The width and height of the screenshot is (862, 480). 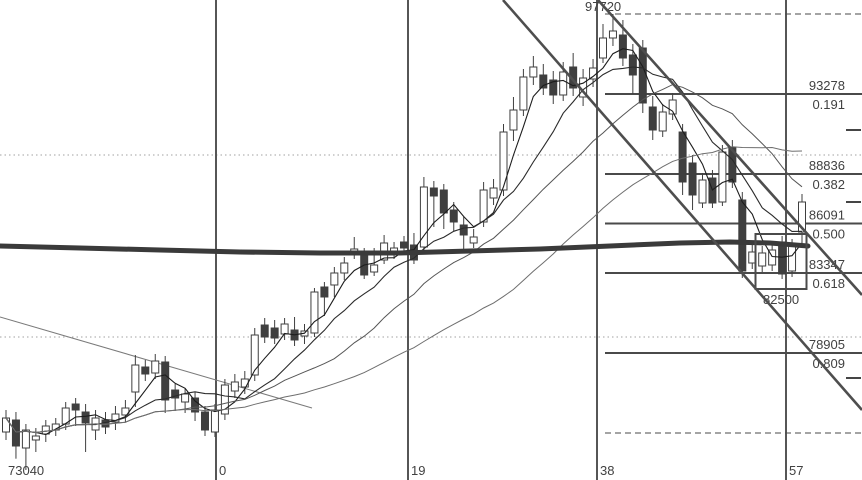 I want to click on fib-price-label: 78905, so click(x=827, y=344).